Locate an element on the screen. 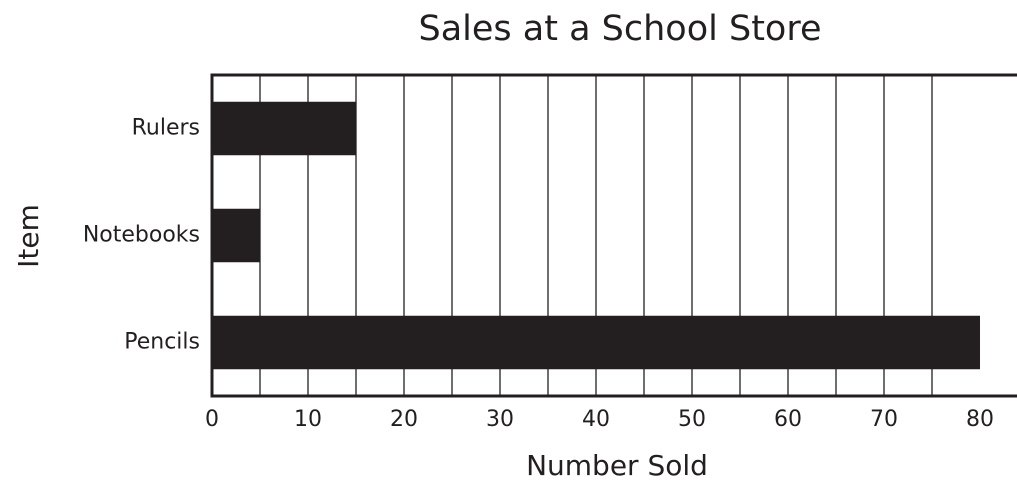 The height and width of the screenshot is (482, 1017). x-axis-label: Number Sold is located at coordinates (617, 465).